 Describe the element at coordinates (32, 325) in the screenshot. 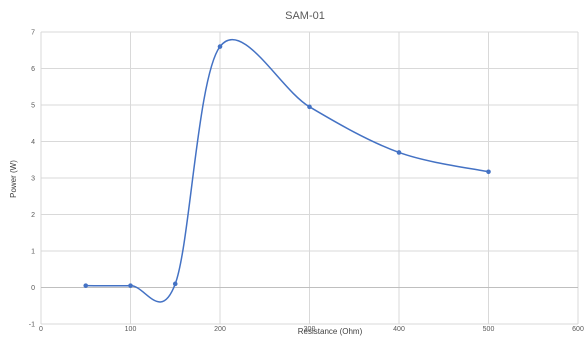

I see `y-tick-label: -1` at that location.